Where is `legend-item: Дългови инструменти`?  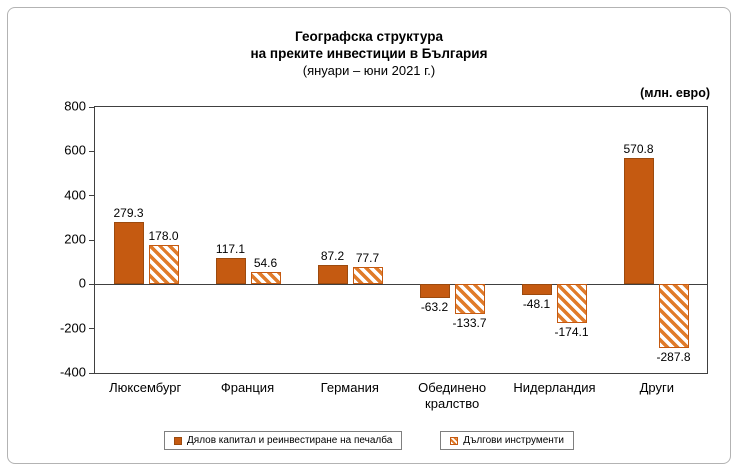 legend-item: Дългови инструменти is located at coordinates (507, 440).